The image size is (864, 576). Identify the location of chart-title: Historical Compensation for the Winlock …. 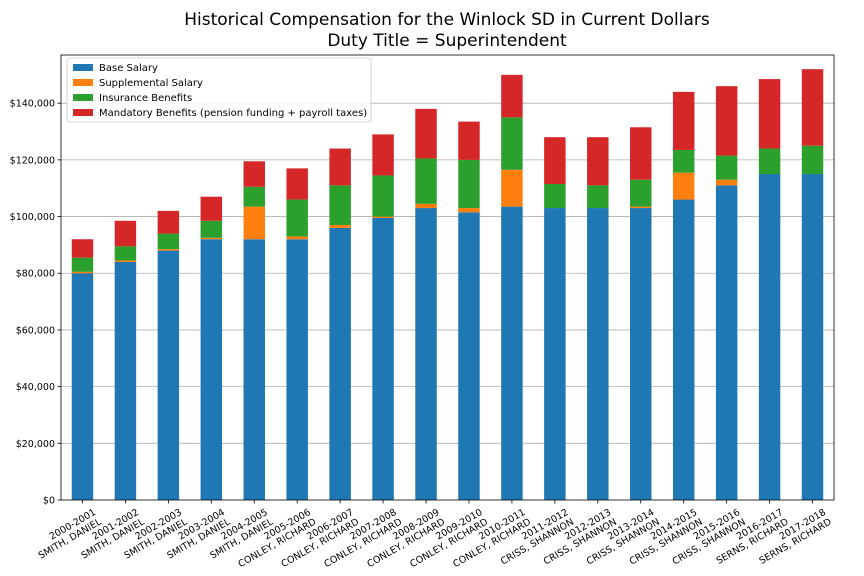
(447, 20).